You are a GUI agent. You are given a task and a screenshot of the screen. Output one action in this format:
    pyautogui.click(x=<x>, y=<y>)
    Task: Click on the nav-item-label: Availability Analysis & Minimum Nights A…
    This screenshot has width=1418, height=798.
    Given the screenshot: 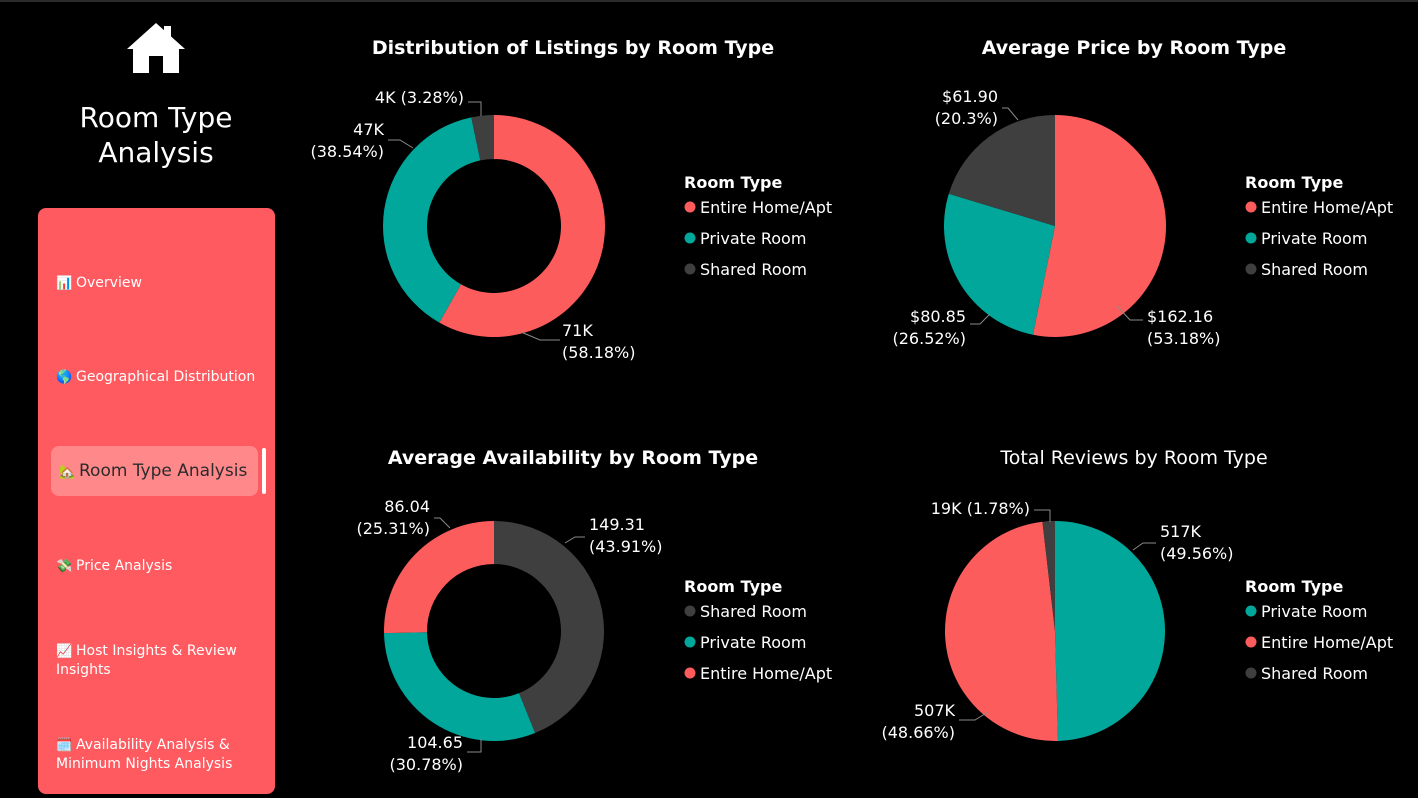 What is the action you would take?
    pyautogui.click(x=144, y=754)
    